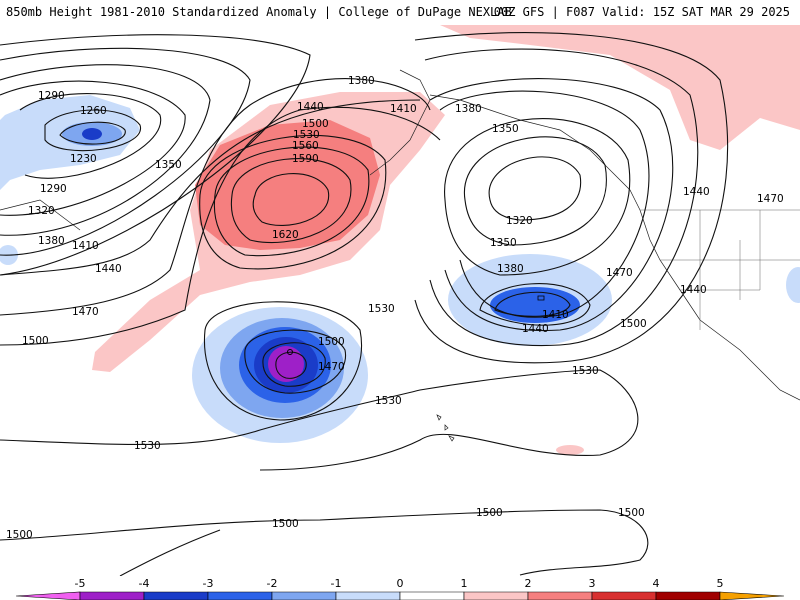  What do you see at coordinates (400, 122) in the screenshot?
I see `coastline-alaska` at bounding box center [400, 122].